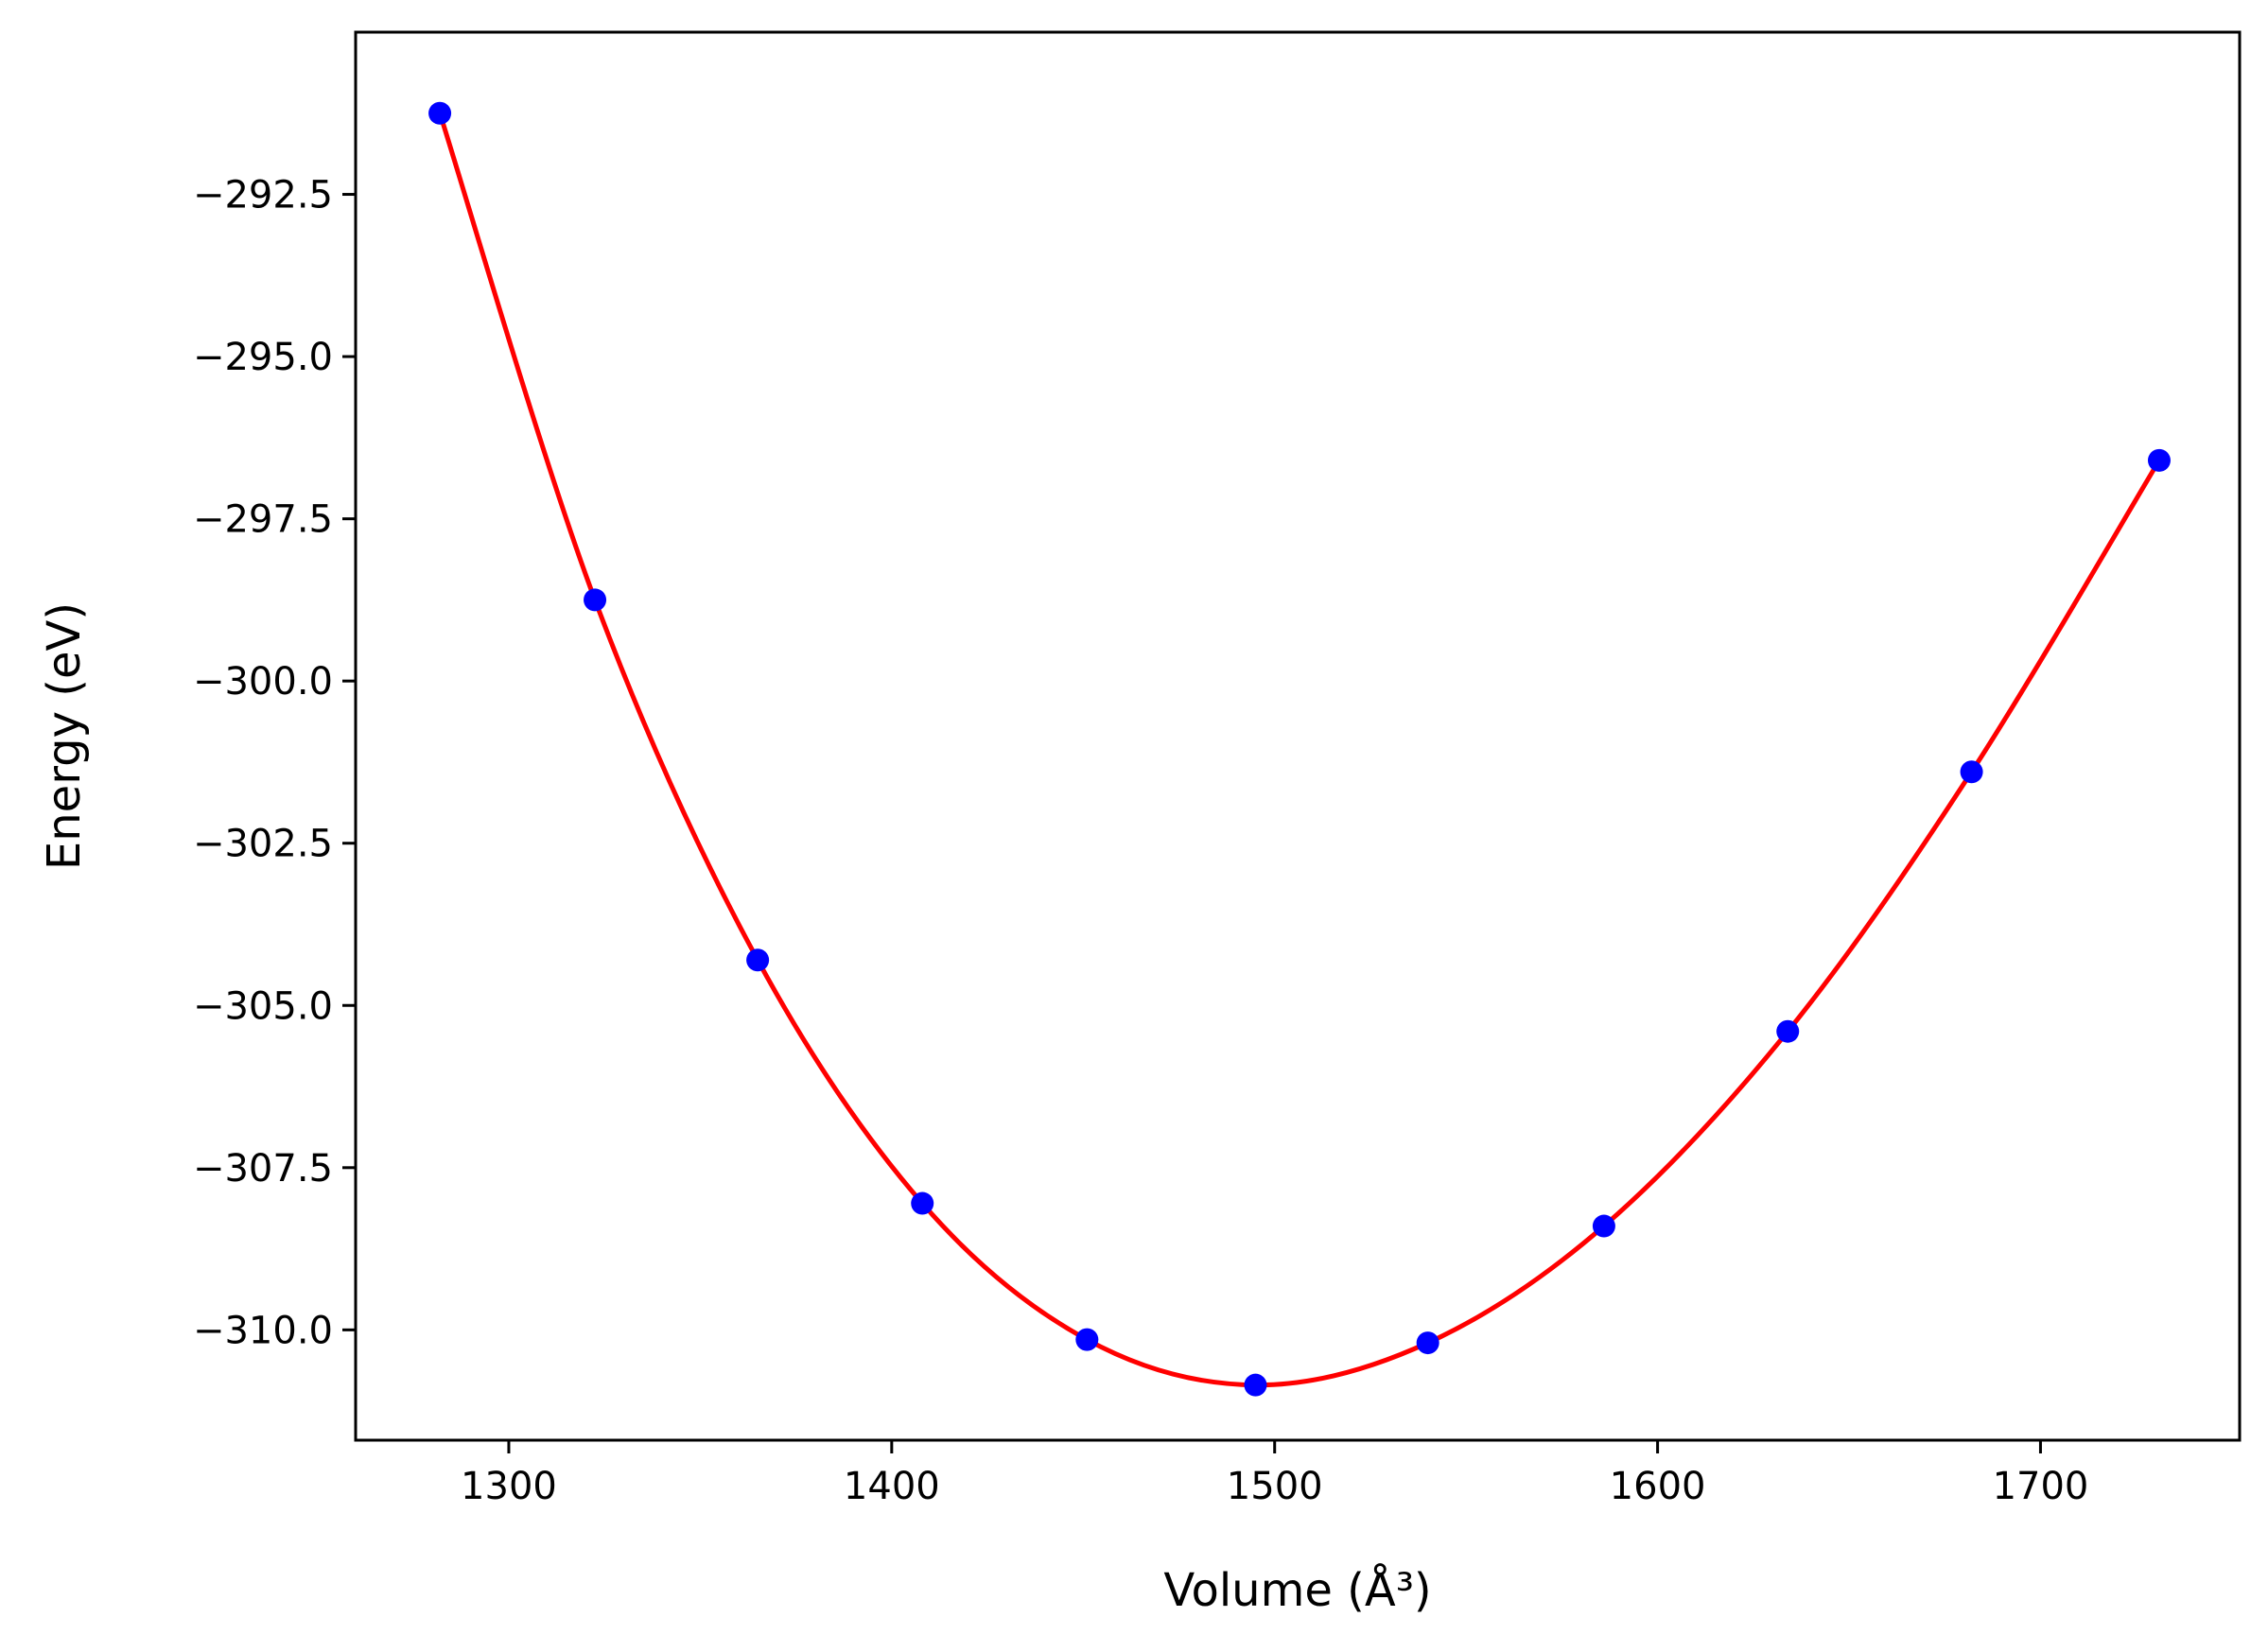 The width and height of the screenshot is (2268, 1652). What do you see at coordinates (263, 1006) in the screenshot?
I see `y-tick-label: −305.0` at bounding box center [263, 1006].